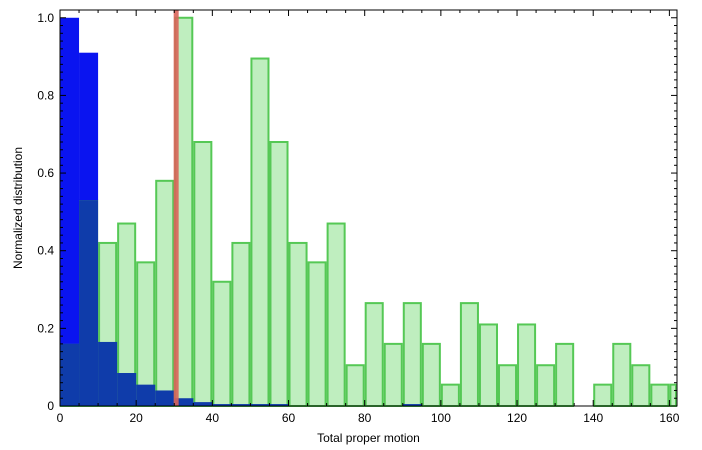 The height and width of the screenshot is (450, 702). What do you see at coordinates (50, 406) in the screenshot?
I see `y-tick-label: 0` at bounding box center [50, 406].